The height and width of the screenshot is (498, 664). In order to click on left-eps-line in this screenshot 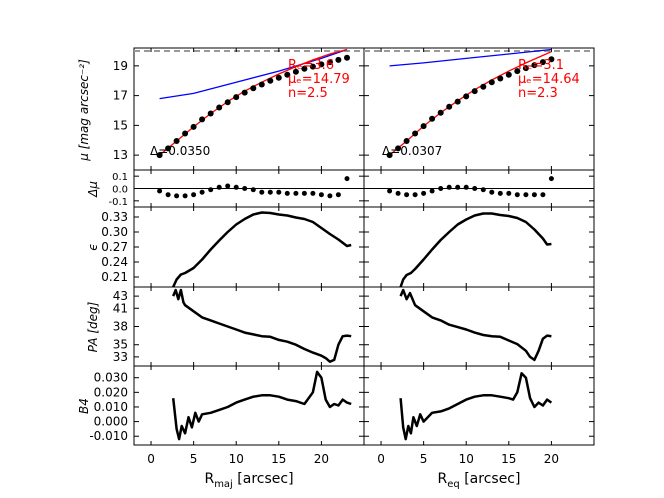, I will do `click(262, 249)`.